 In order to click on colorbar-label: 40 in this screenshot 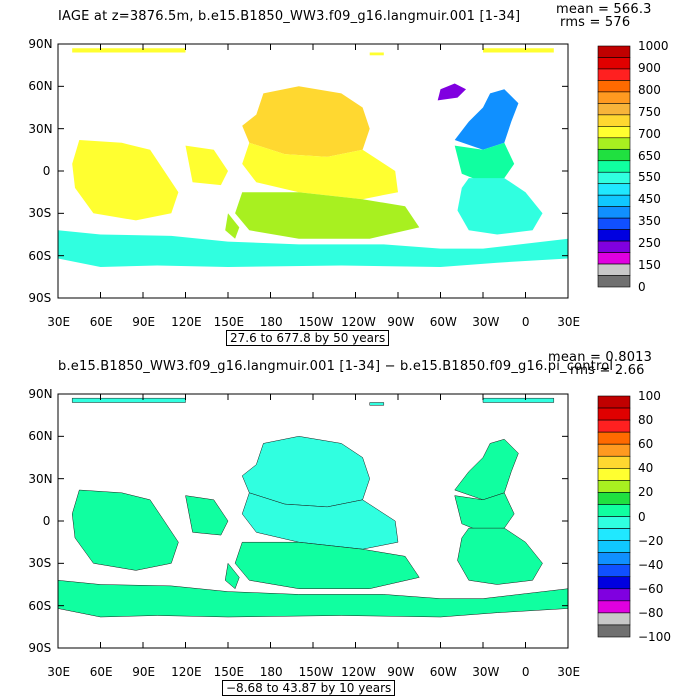, I will do `click(646, 468)`.